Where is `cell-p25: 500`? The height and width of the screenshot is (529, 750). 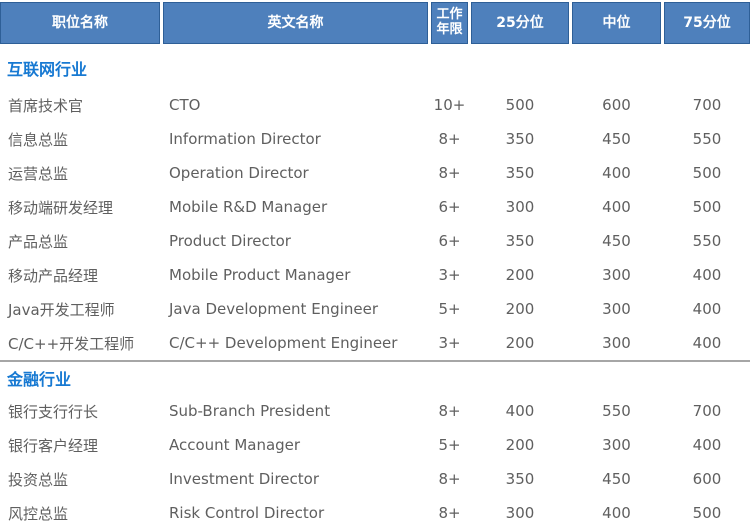 cell-p25: 500 is located at coordinates (520, 105).